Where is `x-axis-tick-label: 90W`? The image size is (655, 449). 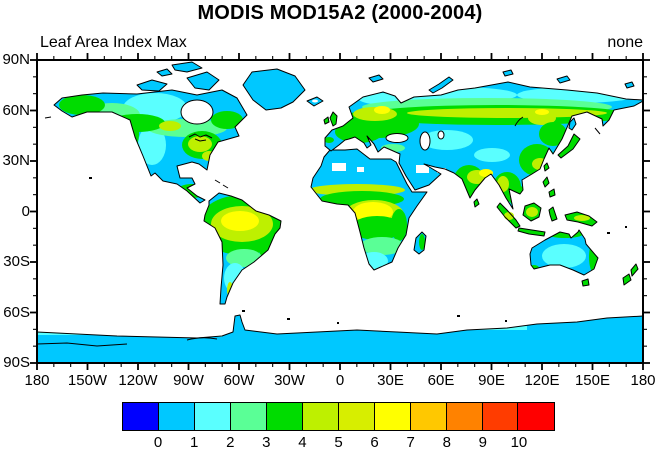
x-axis-tick-label: 90W is located at coordinates (188, 380).